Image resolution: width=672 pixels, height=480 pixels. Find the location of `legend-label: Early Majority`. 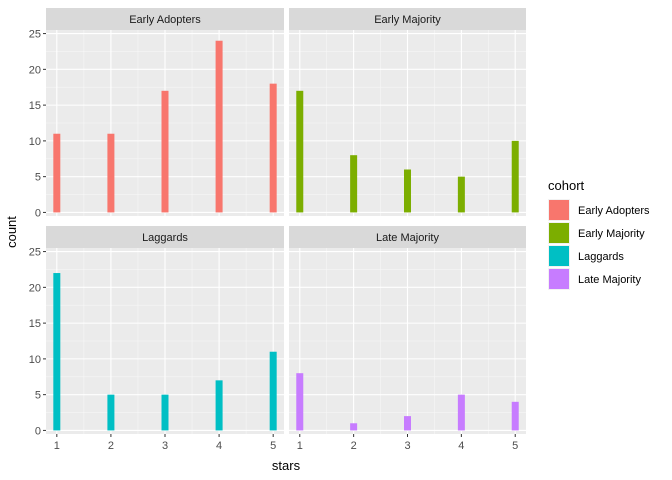

legend-label: Early Majority is located at coordinates (611, 234).